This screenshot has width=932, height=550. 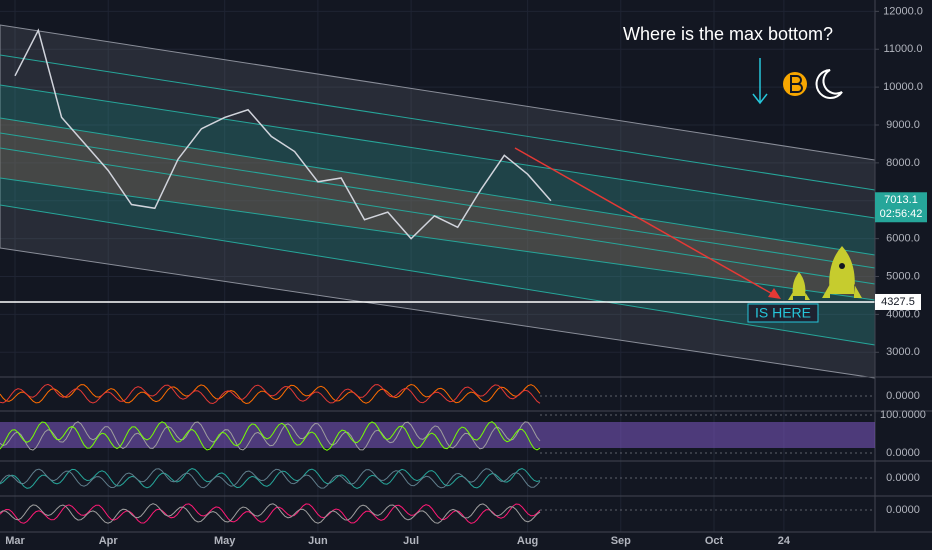 What do you see at coordinates (225, 541) in the screenshot?
I see `x-tick-label: May` at bounding box center [225, 541].